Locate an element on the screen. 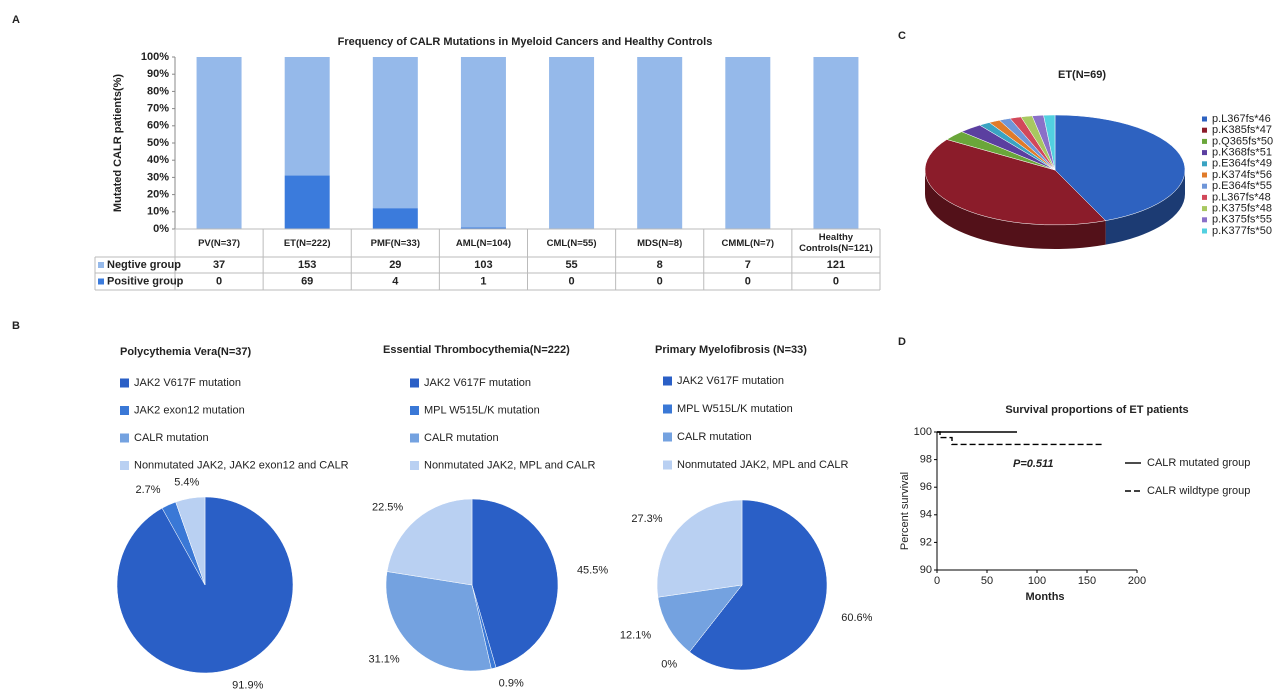 Image resolution: width=1280 pixels, height=691 pixels. legend-label: p.K377fs*50 is located at coordinates (1242, 231).